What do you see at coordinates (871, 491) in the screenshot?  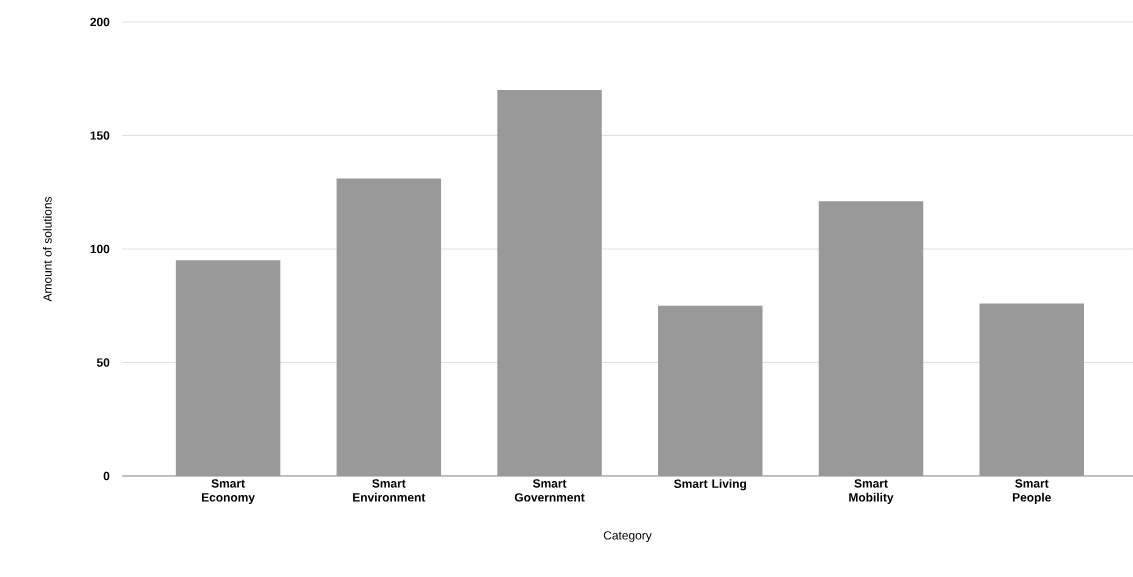 I see `x-tick-label: Smart Mobility` at bounding box center [871, 491].